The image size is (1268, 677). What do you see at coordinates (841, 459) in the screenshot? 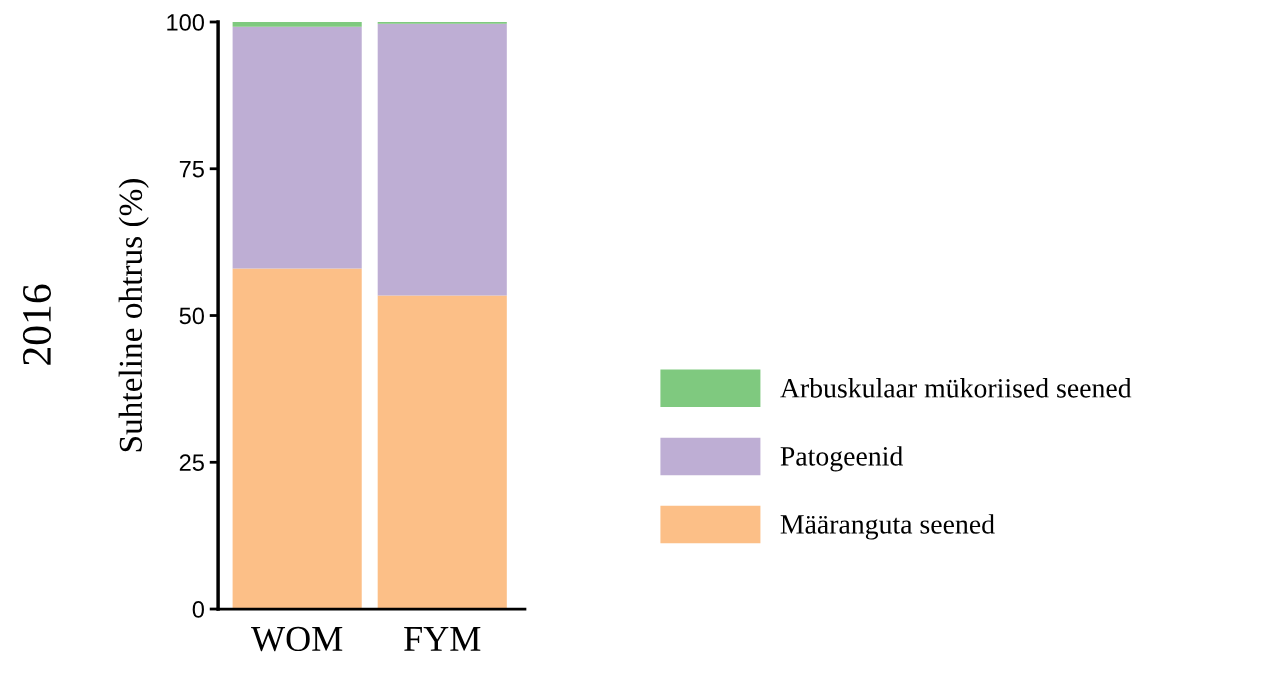
I see `legend-label: Patogeenid` at bounding box center [841, 459].